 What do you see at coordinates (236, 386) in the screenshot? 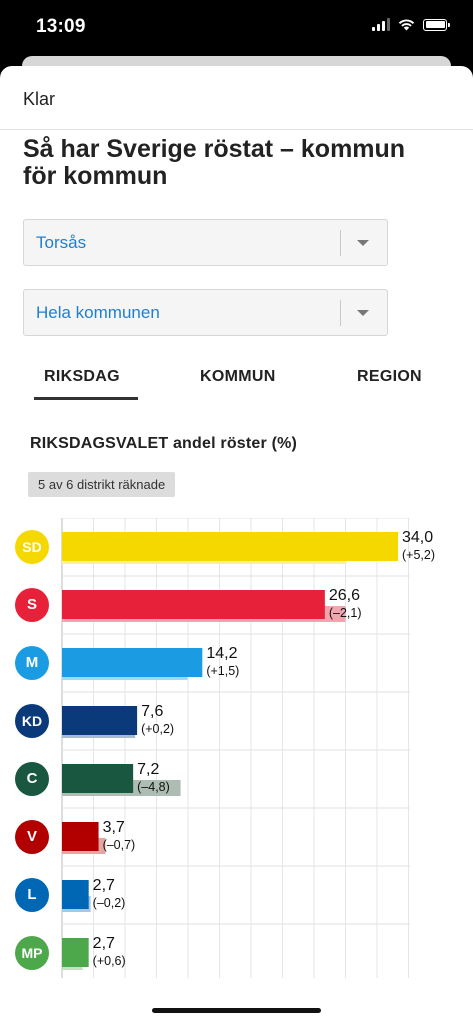
I see `election-tabs: RIKSDAG KOMMUN REGION` at bounding box center [236, 386].